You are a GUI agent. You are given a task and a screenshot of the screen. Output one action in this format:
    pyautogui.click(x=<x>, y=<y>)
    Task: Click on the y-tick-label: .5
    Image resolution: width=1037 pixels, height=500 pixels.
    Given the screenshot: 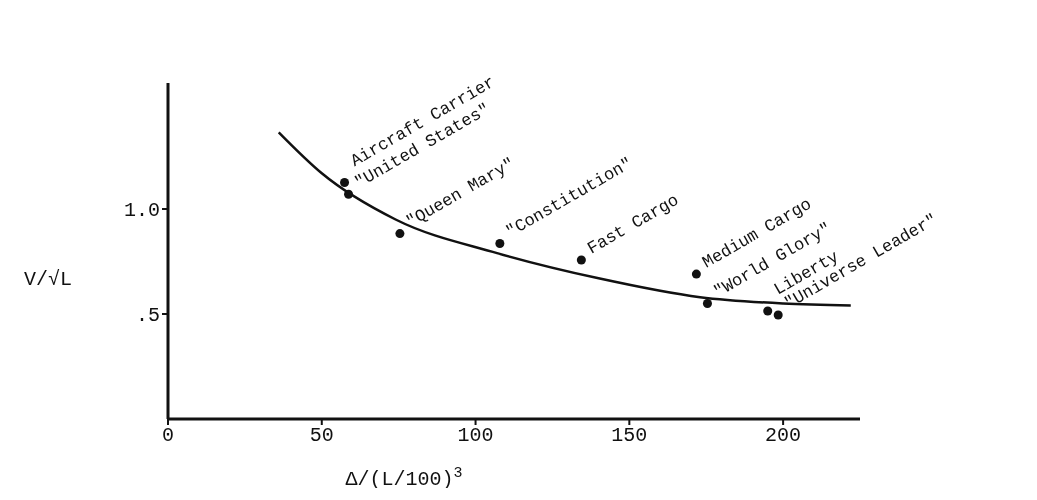 What is the action you would take?
    pyautogui.click(x=147, y=316)
    